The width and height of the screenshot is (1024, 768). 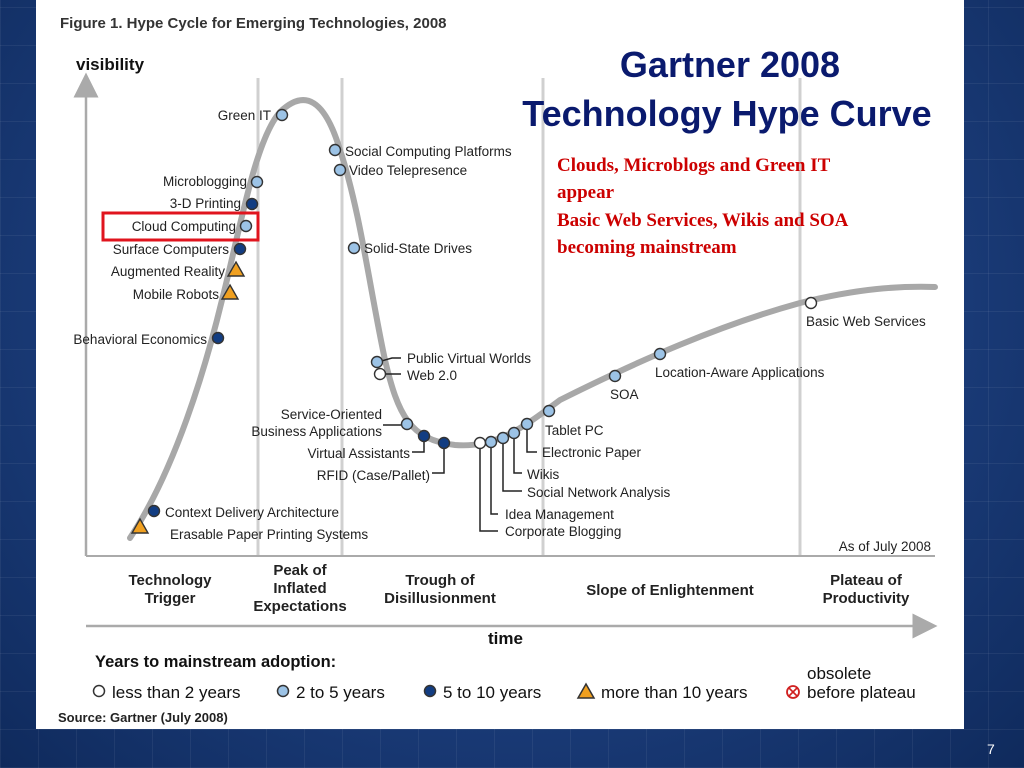 I want to click on legend-item-5-to-10: 5 to 10 years, so click(x=492, y=692).